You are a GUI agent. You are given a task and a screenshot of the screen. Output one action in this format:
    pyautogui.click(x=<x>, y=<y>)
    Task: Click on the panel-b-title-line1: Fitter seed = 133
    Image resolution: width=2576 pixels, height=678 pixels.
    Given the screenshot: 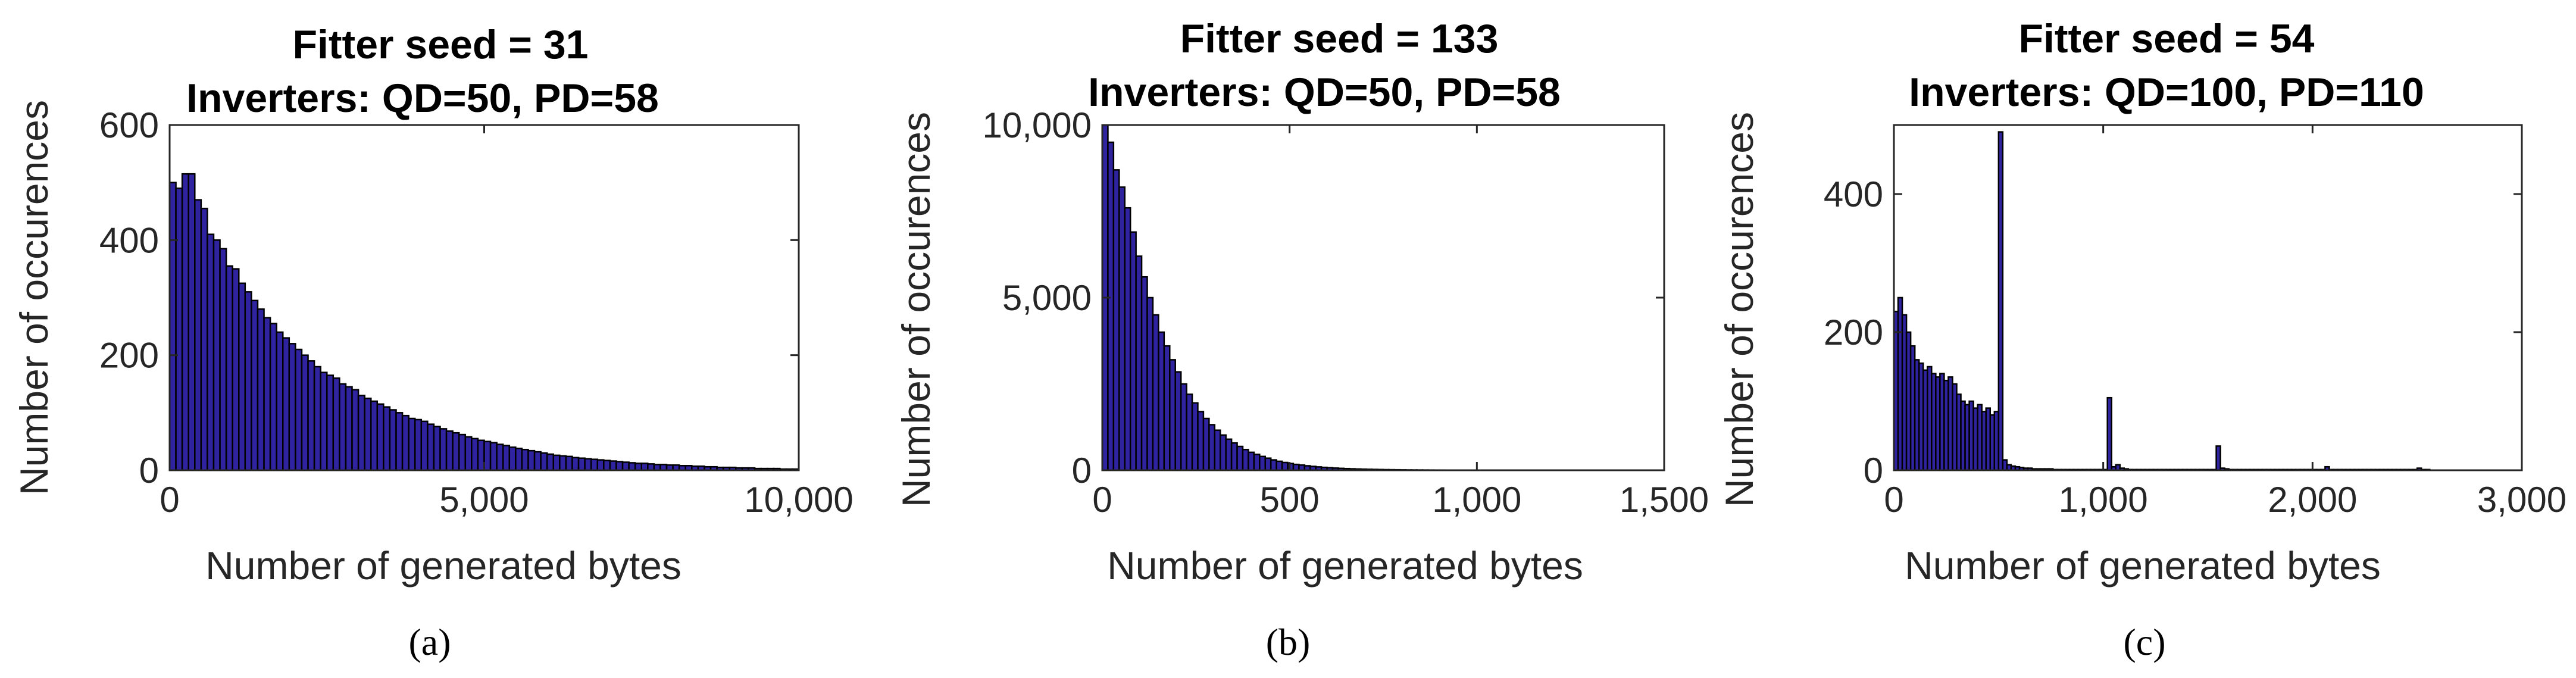 What is the action you would take?
    pyautogui.click(x=1339, y=38)
    